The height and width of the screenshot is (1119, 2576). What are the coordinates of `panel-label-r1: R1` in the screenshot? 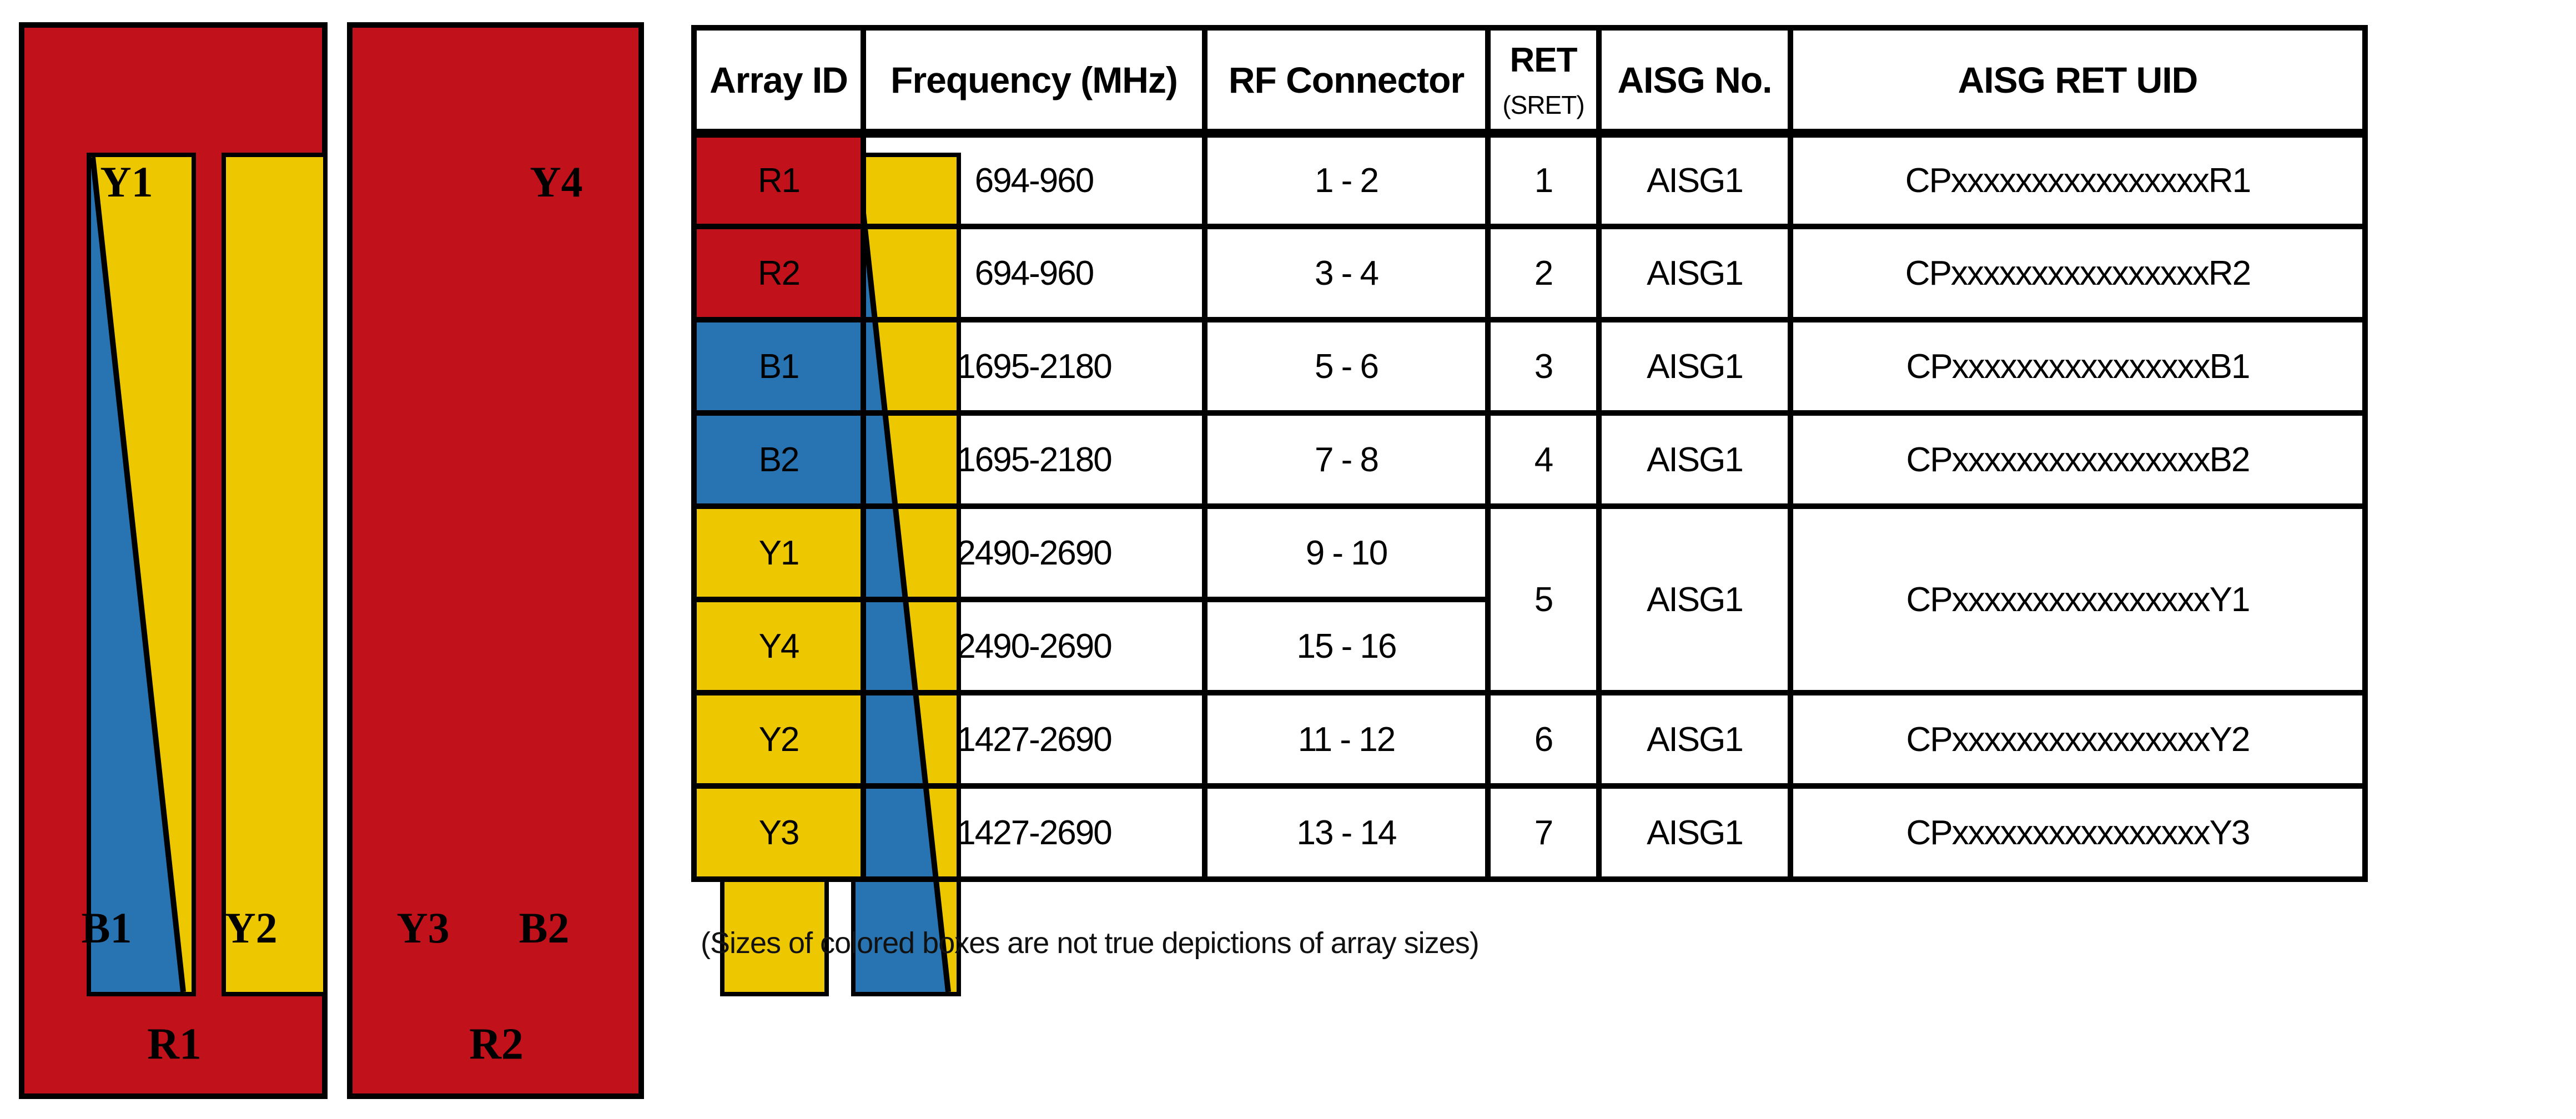 It's located at (174, 1044).